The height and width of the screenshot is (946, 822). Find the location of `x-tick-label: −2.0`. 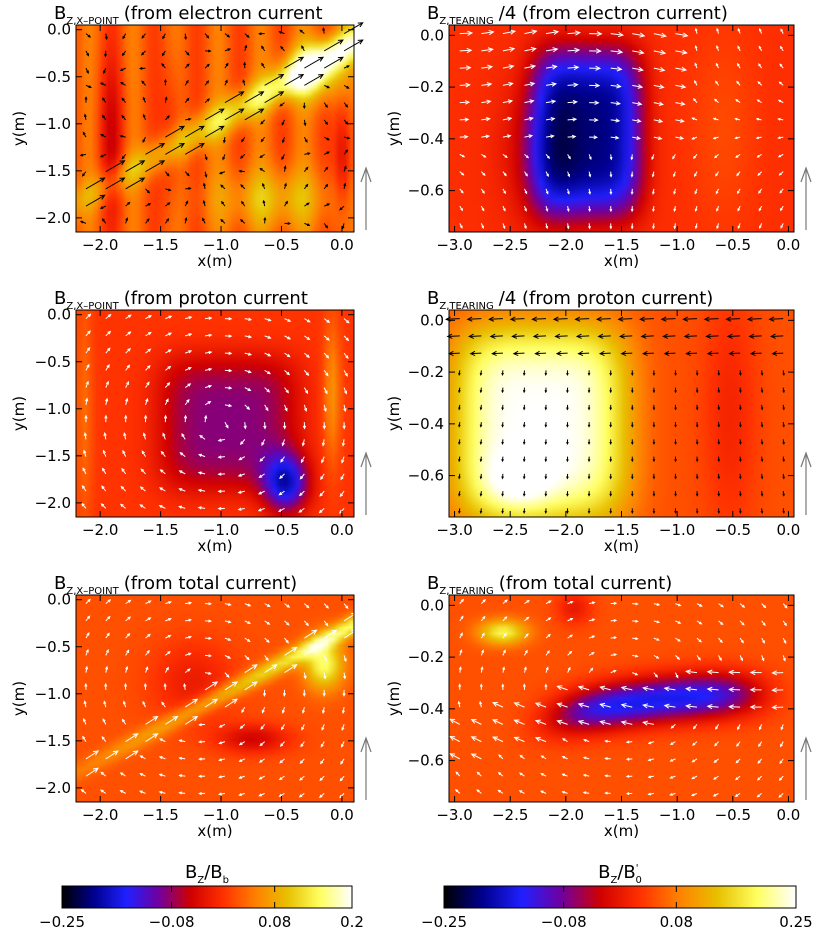

x-tick-label: −2.0 is located at coordinates (100, 530).